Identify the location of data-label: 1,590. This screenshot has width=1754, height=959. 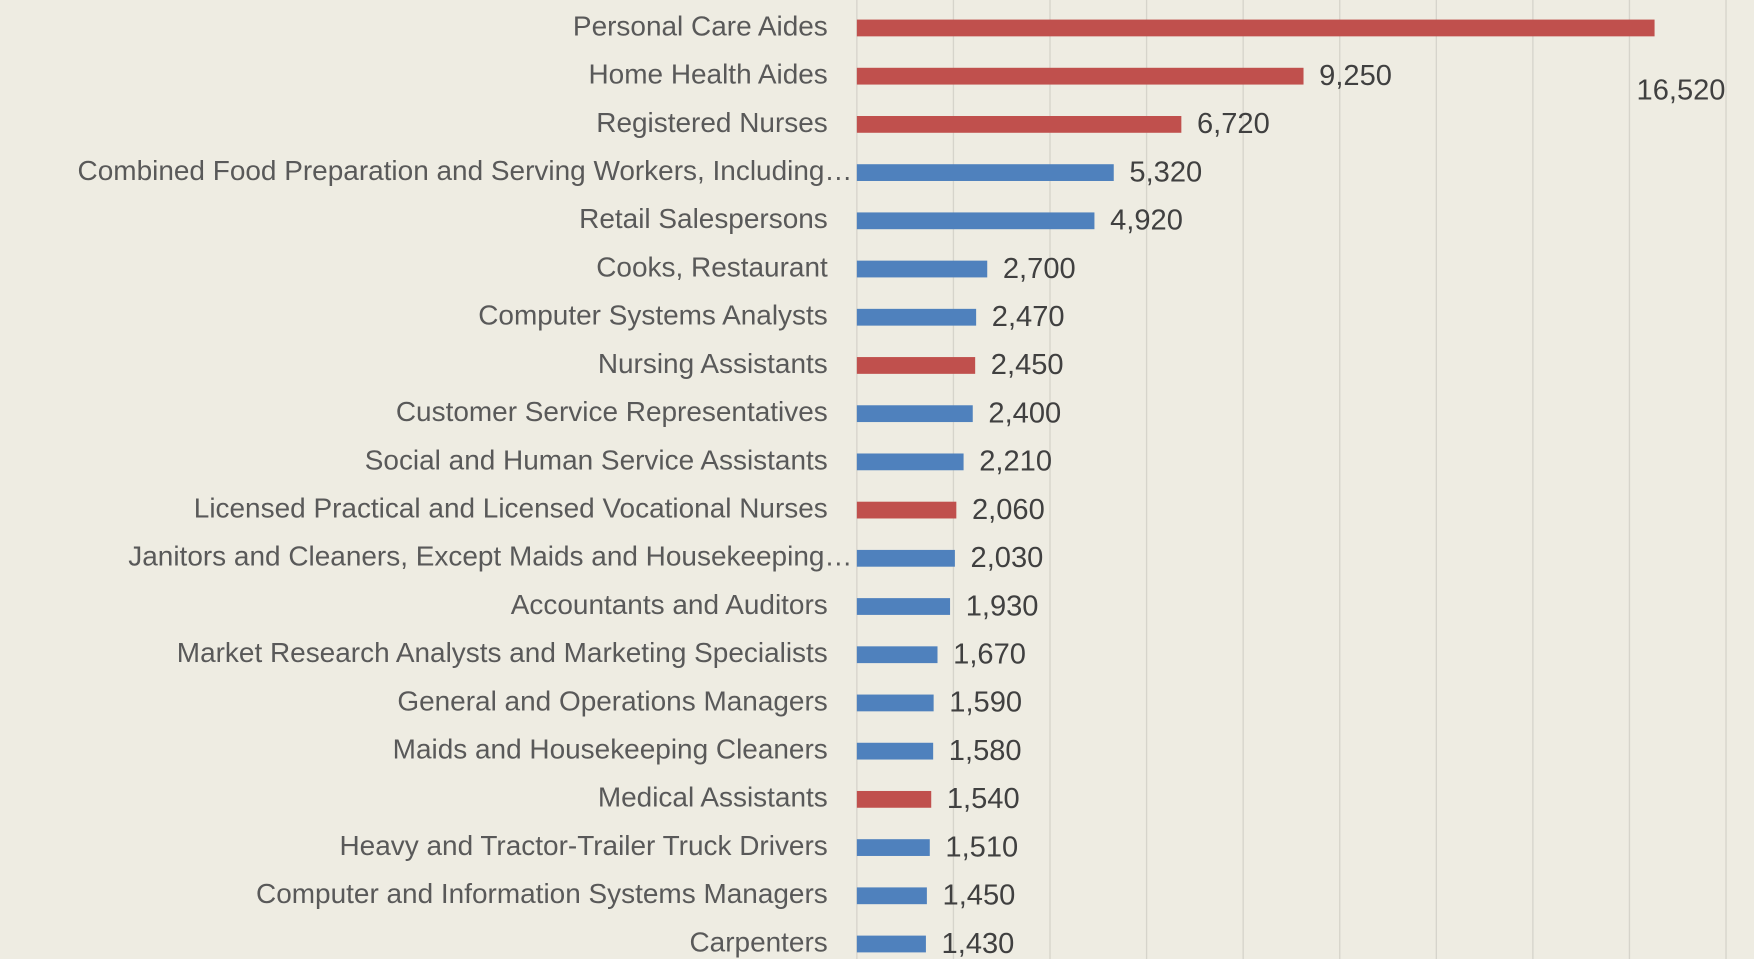
(985, 703).